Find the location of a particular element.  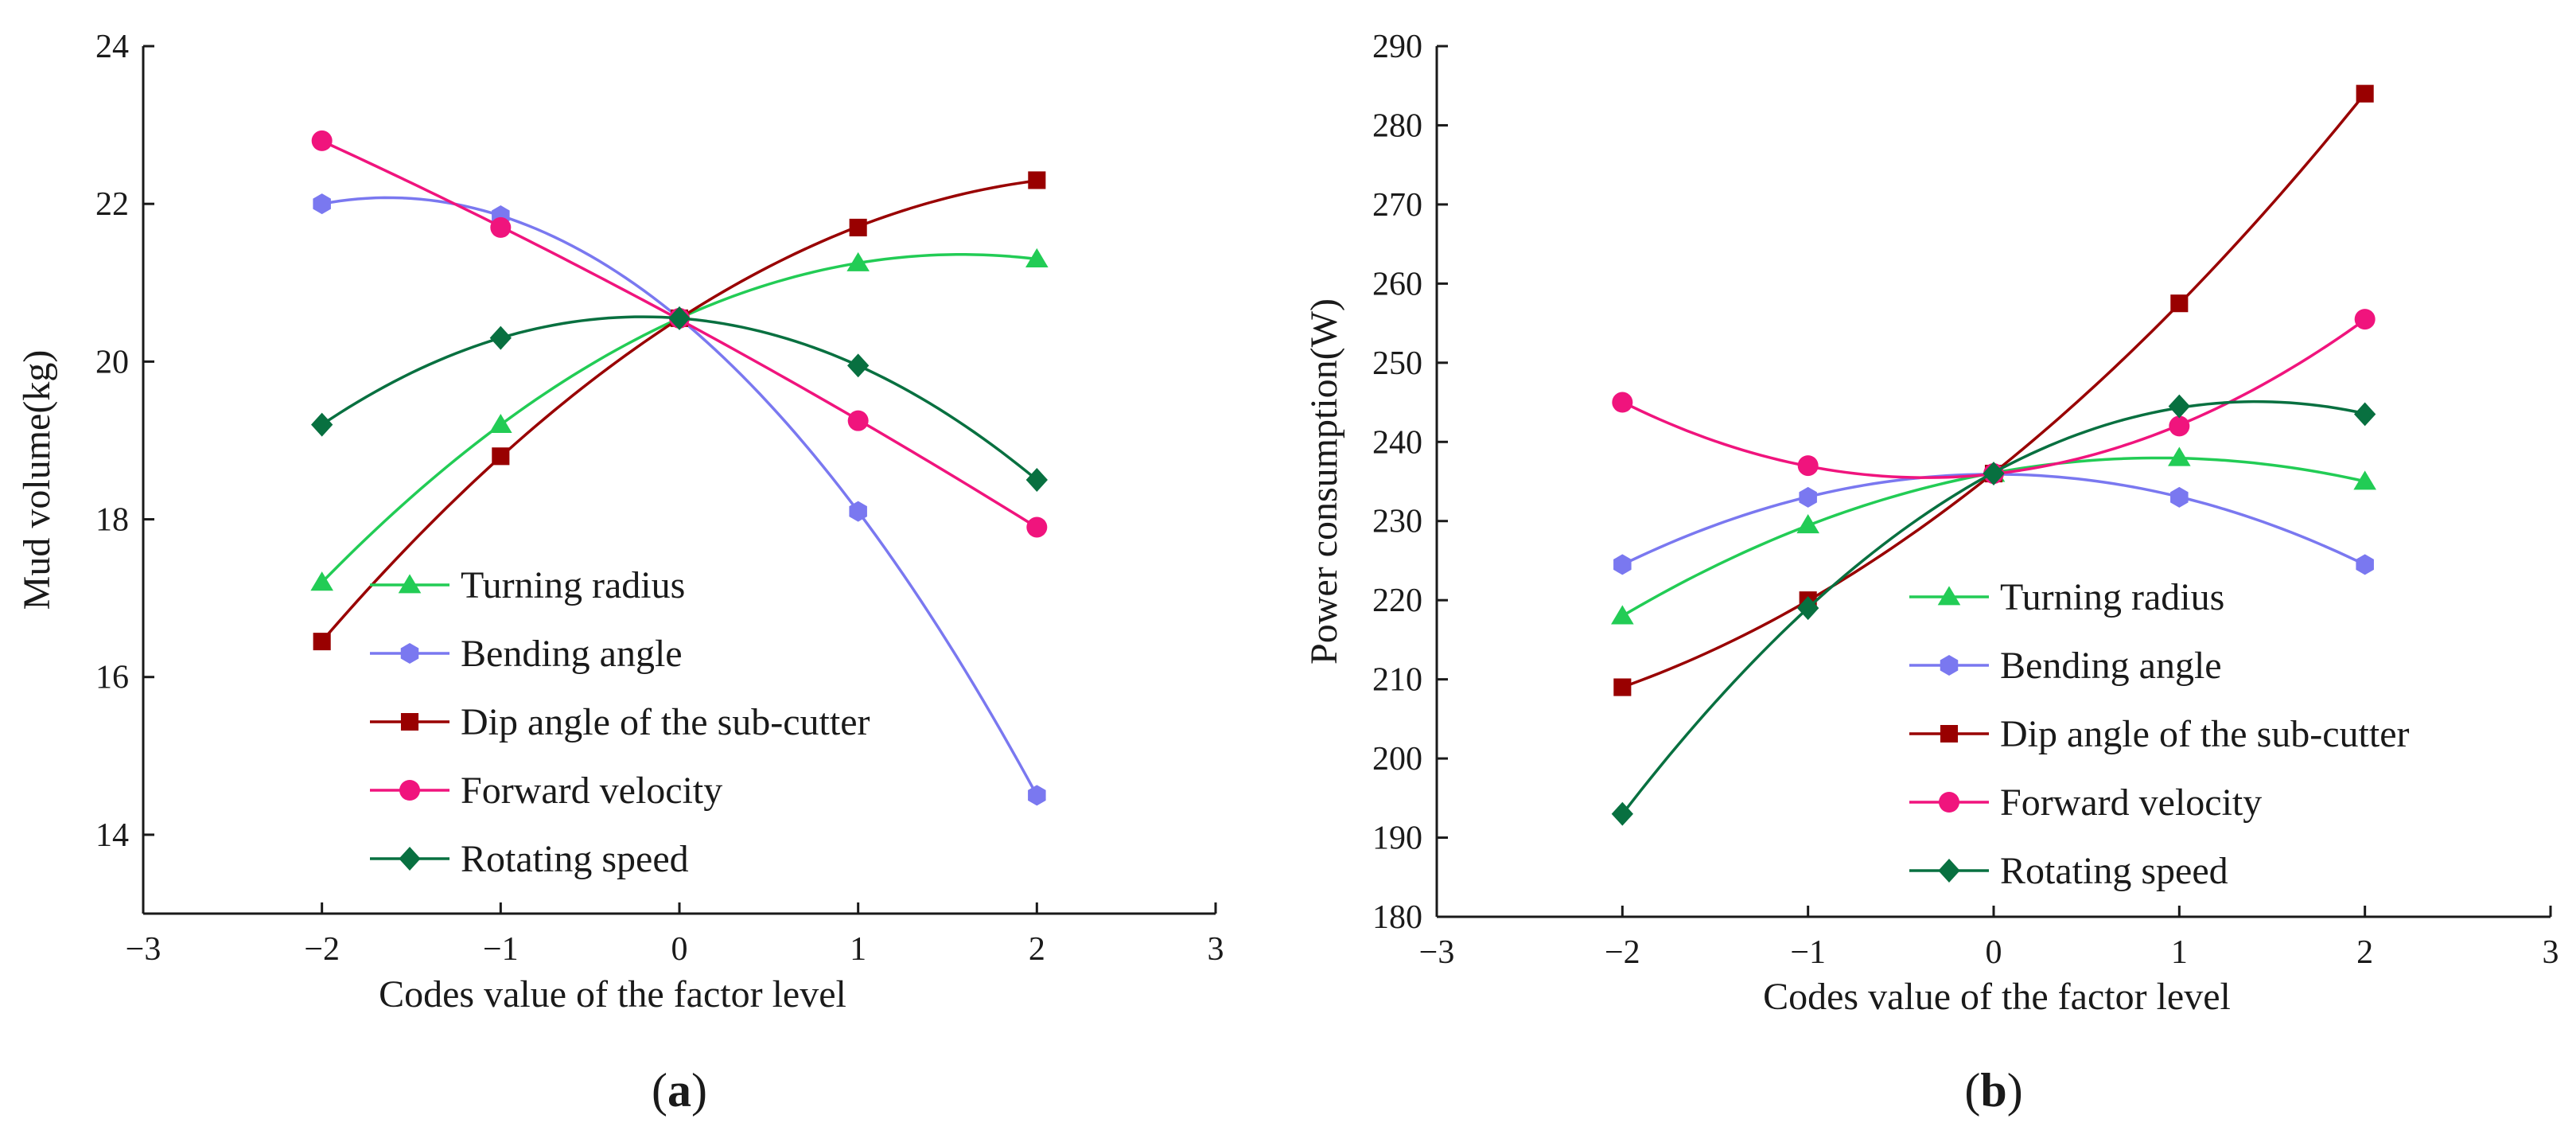

y-tick-label: 290 is located at coordinates (1397, 47).